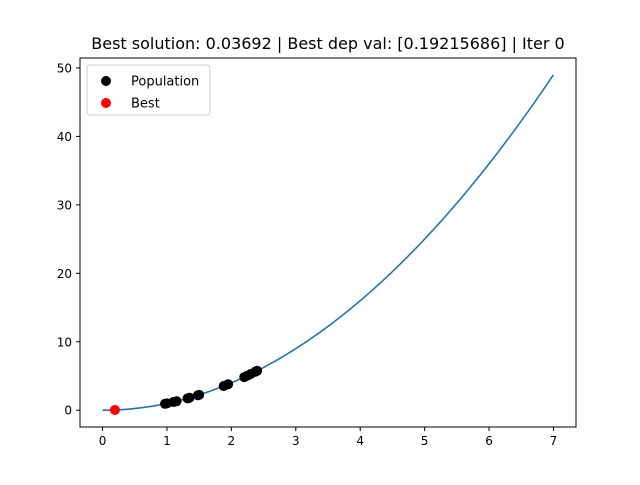  What do you see at coordinates (165, 82) in the screenshot?
I see `legend-label: Population` at bounding box center [165, 82].